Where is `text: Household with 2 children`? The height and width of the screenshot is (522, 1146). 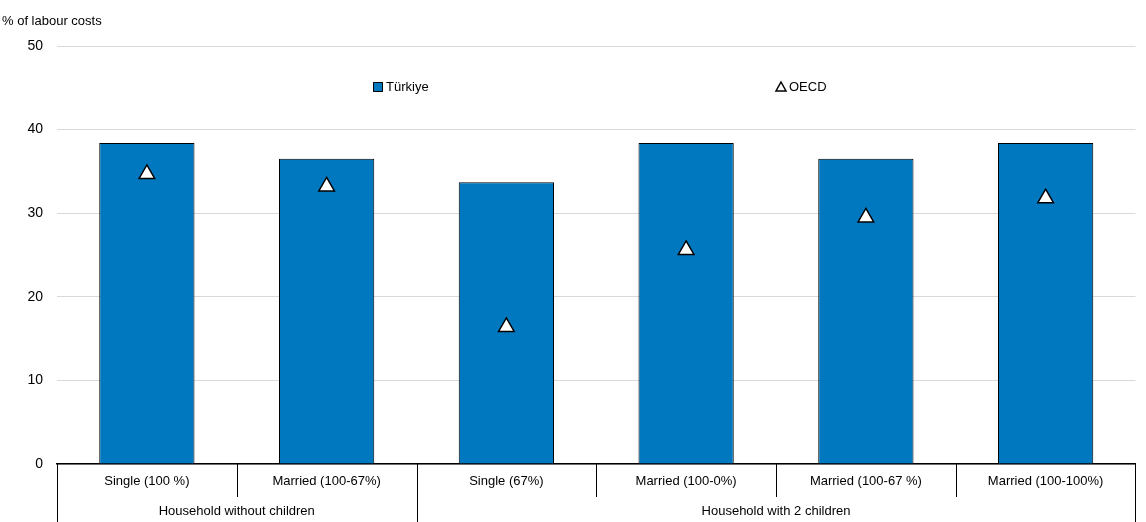
text: Household with 2 children is located at coordinates (776, 510).